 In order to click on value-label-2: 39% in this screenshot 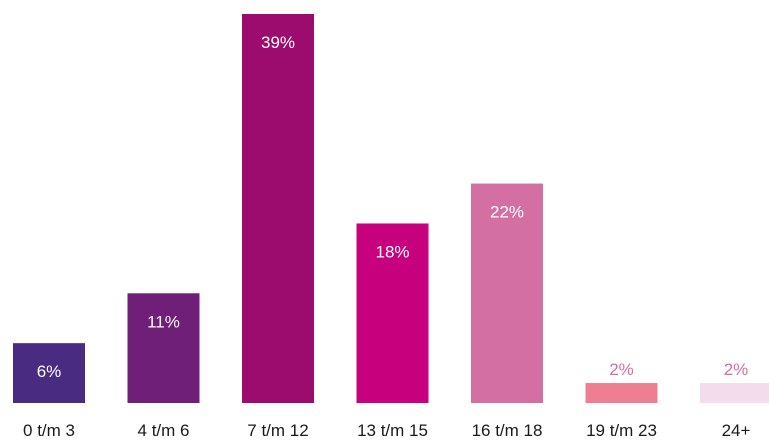, I will do `click(278, 42)`.